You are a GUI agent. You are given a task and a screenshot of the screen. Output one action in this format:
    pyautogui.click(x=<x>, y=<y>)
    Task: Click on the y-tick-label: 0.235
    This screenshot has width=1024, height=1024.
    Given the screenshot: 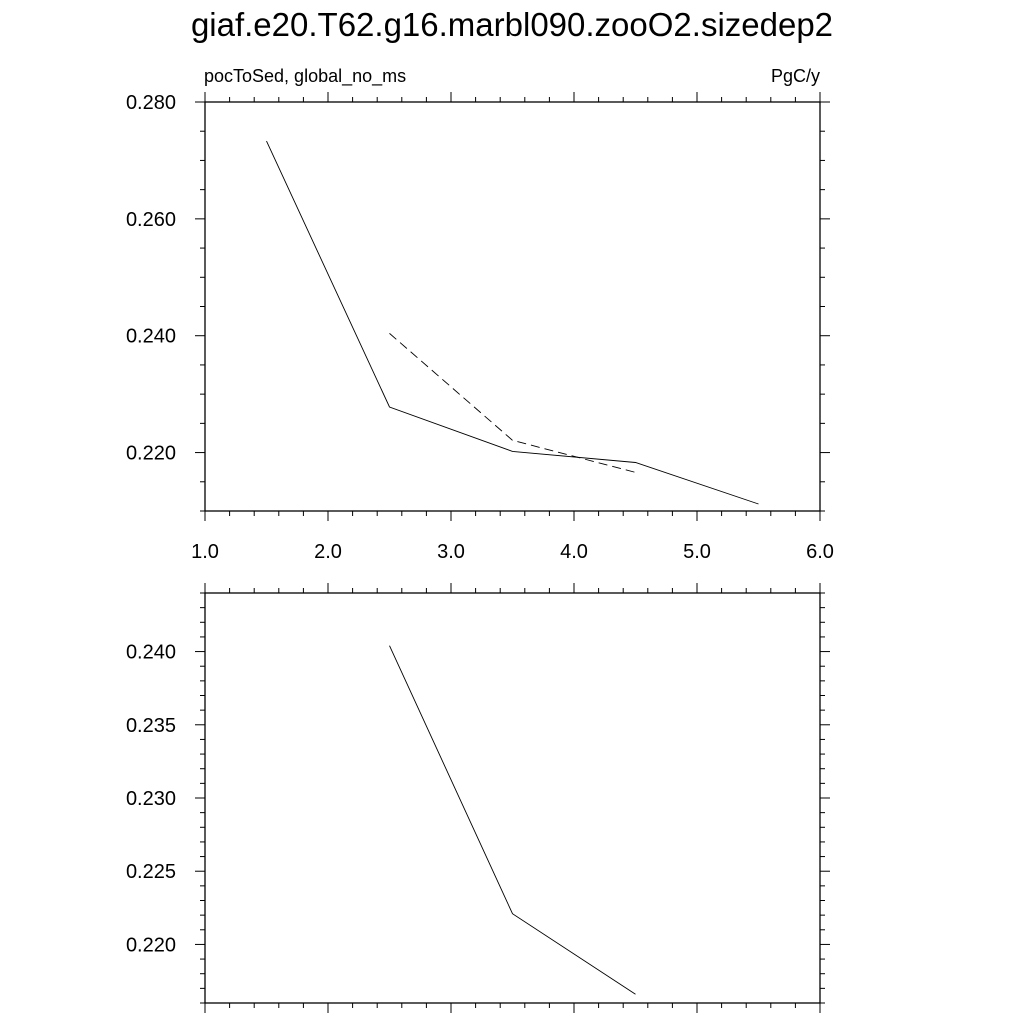 What is the action you would take?
    pyautogui.click(x=151, y=726)
    